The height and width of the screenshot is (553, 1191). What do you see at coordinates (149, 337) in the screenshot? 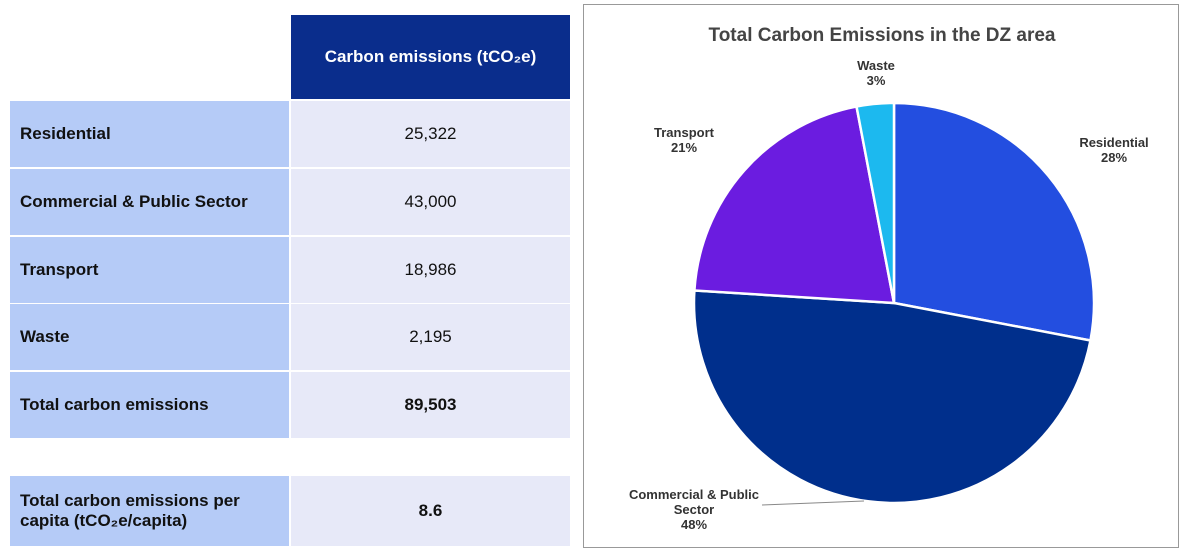
I see `row-label: Waste` at bounding box center [149, 337].